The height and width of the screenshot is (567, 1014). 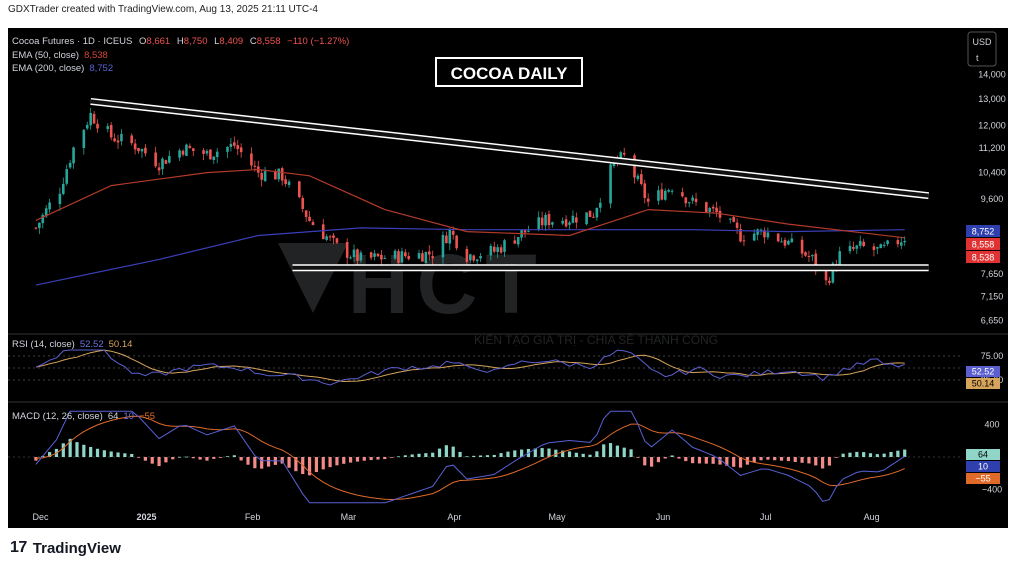 I want to click on ema200-line, so click(x=470, y=256).